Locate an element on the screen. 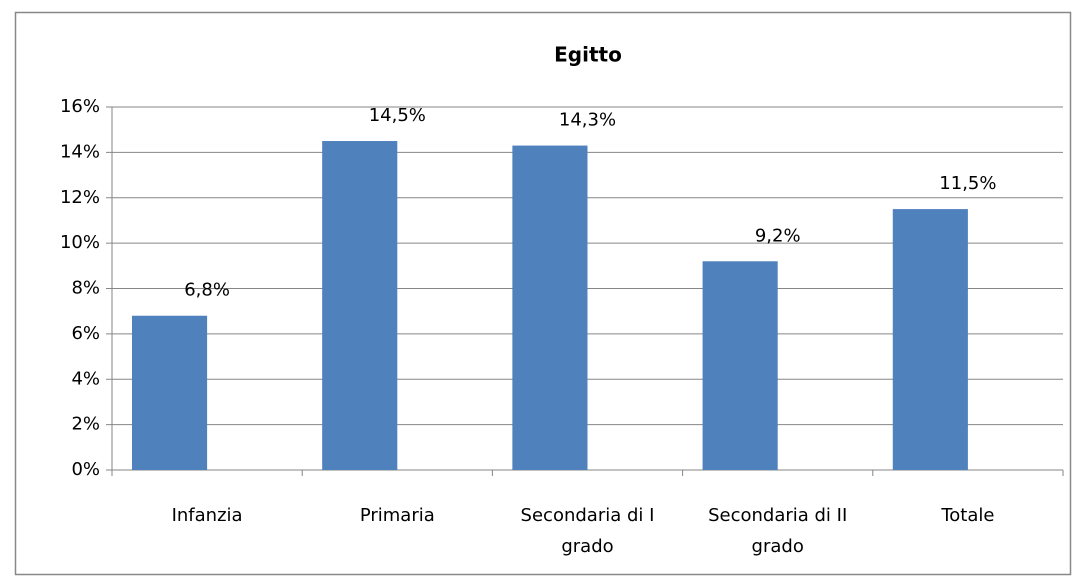  y-tick-label: 0% is located at coordinates (85, 469).